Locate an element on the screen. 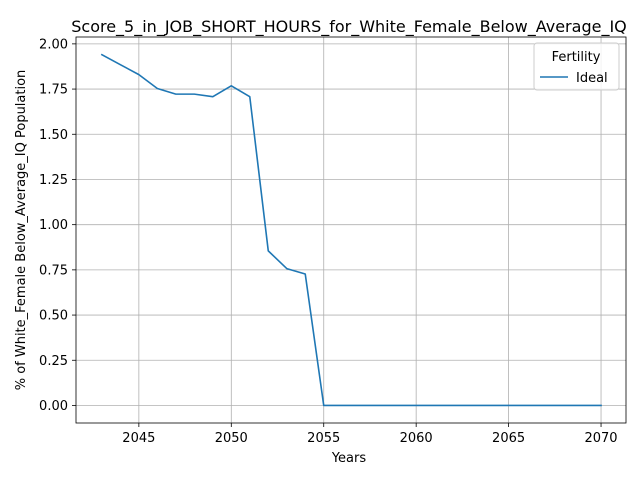 This screenshot has width=640, height=480. legend: Fertility Ideal is located at coordinates (576, 66).